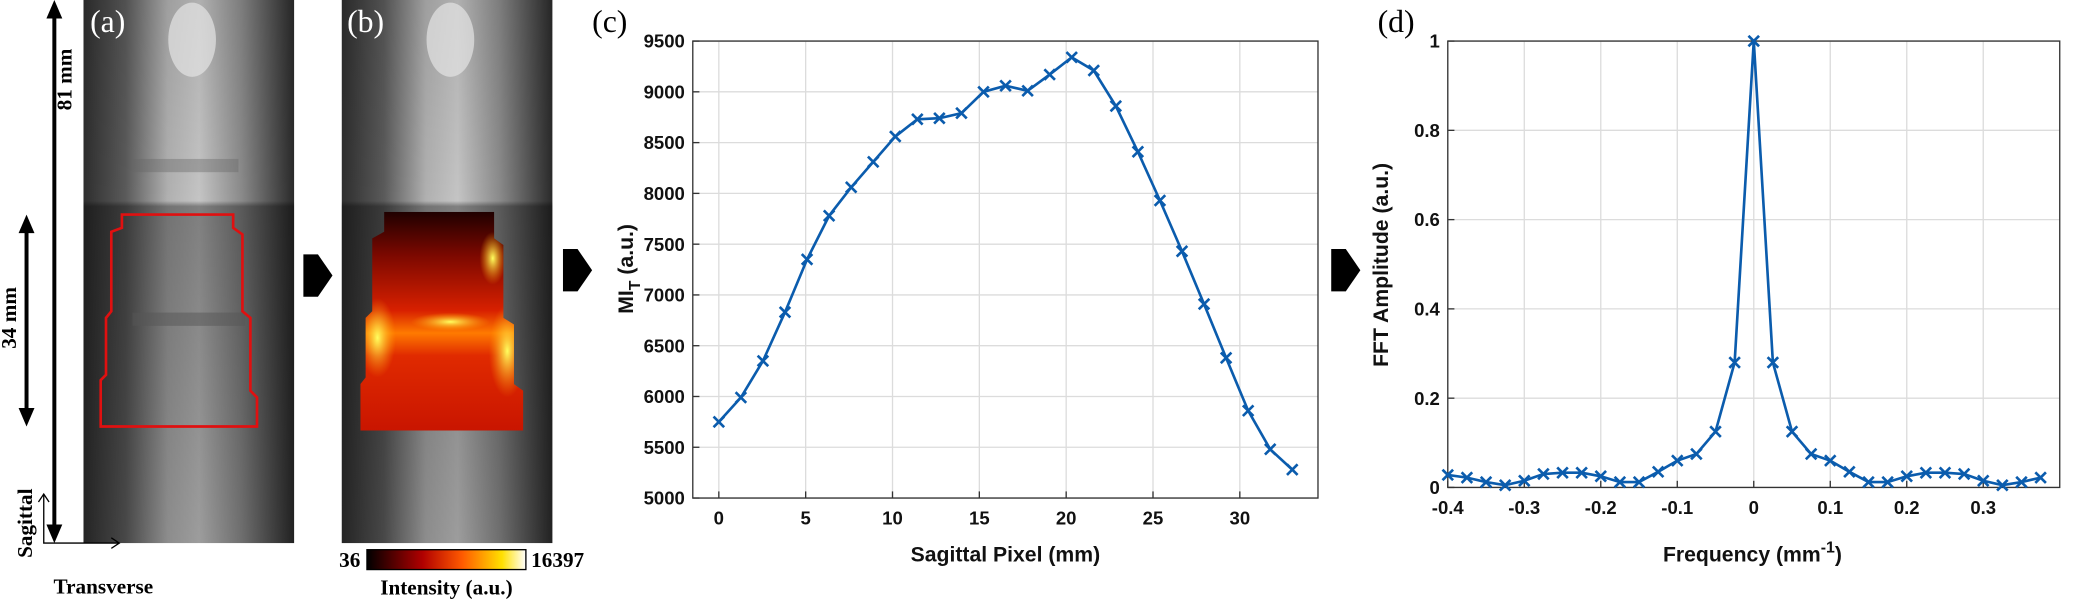 Image resolution: width=2077 pixels, height=604 pixels. I want to click on orientation-head, so click(115, 543).